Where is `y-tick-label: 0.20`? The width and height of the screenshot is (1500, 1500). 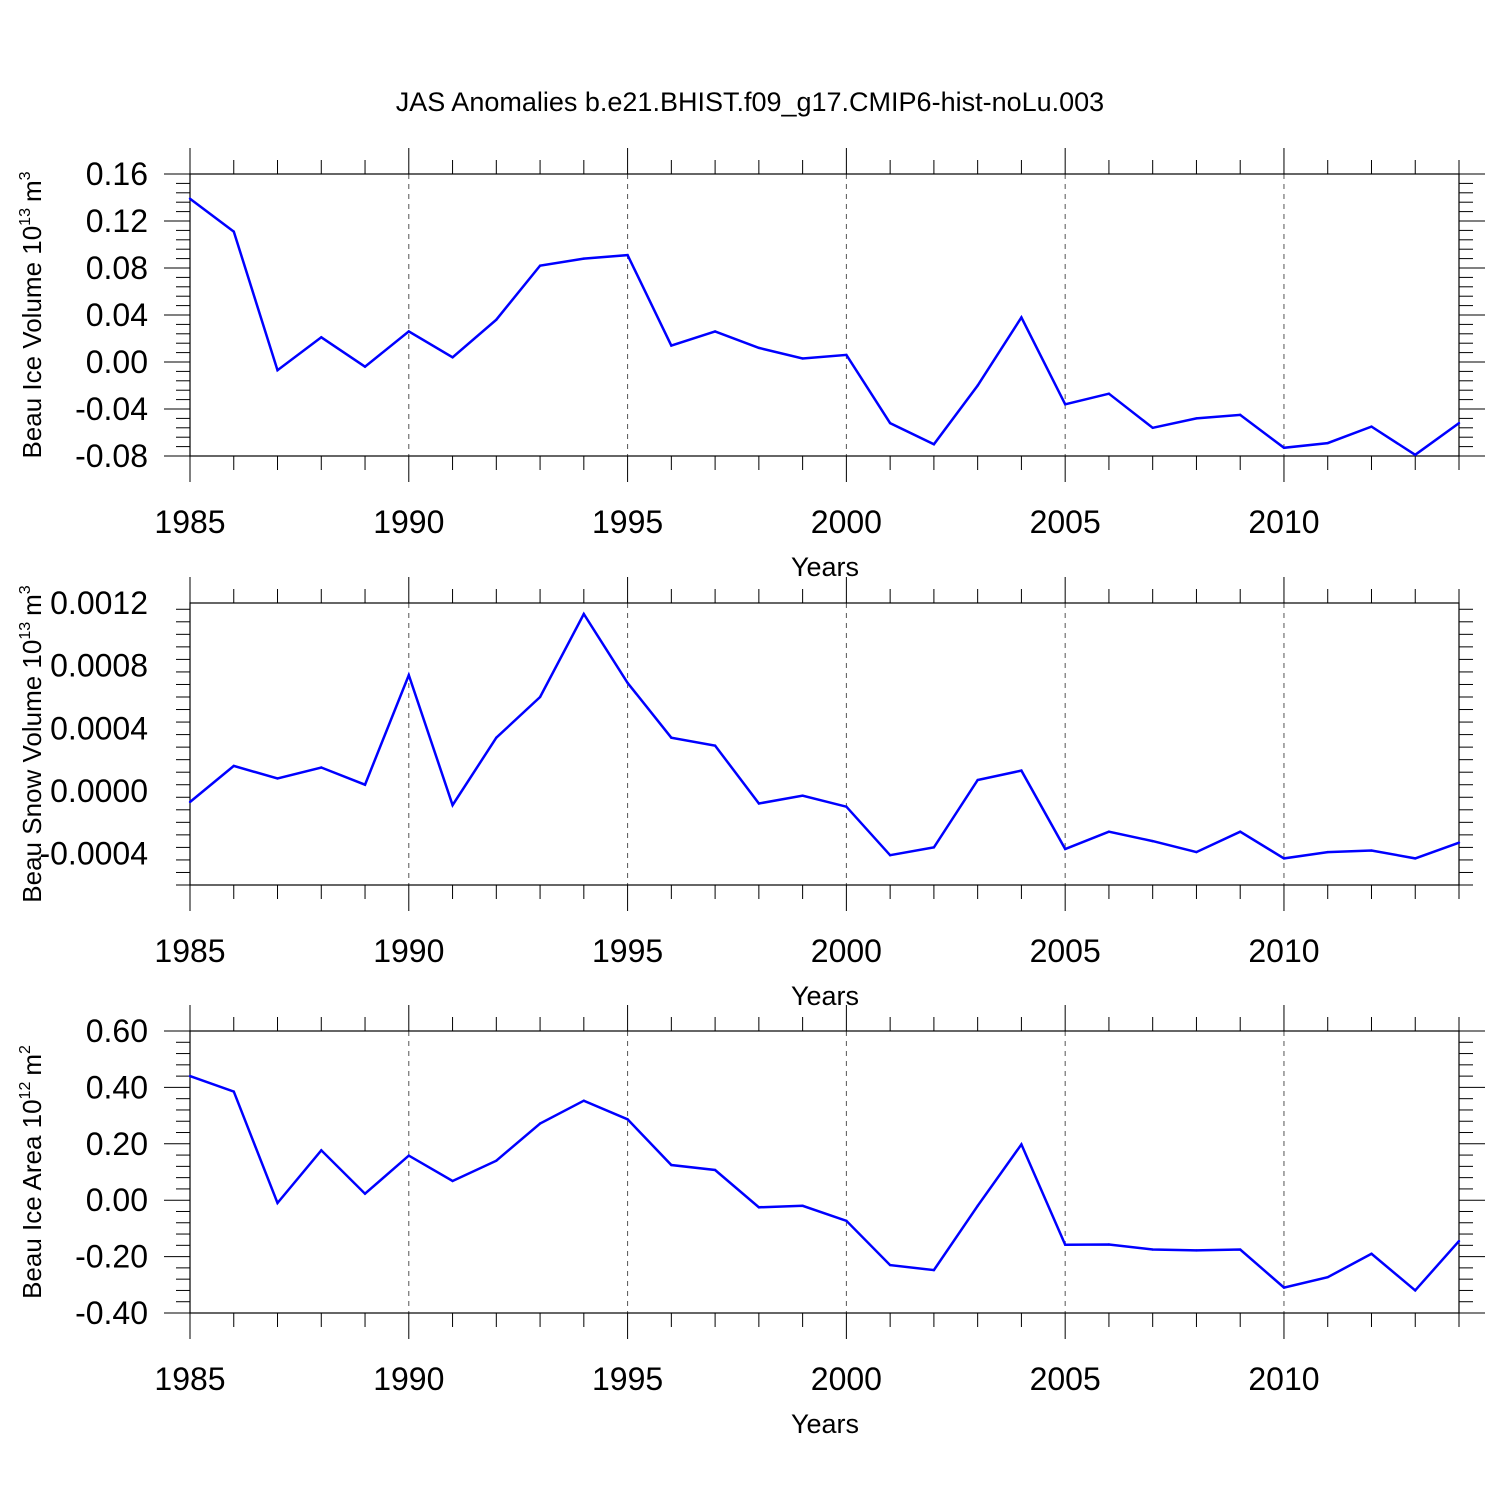
y-tick-label: 0.20 is located at coordinates (117, 1144).